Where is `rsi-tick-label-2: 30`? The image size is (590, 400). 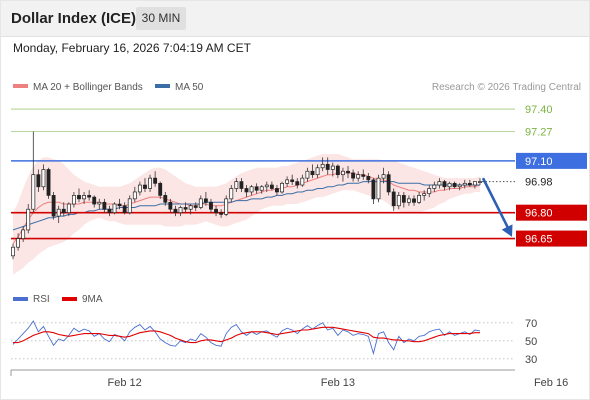 rsi-tick-label-2: 30 is located at coordinates (531, 360).